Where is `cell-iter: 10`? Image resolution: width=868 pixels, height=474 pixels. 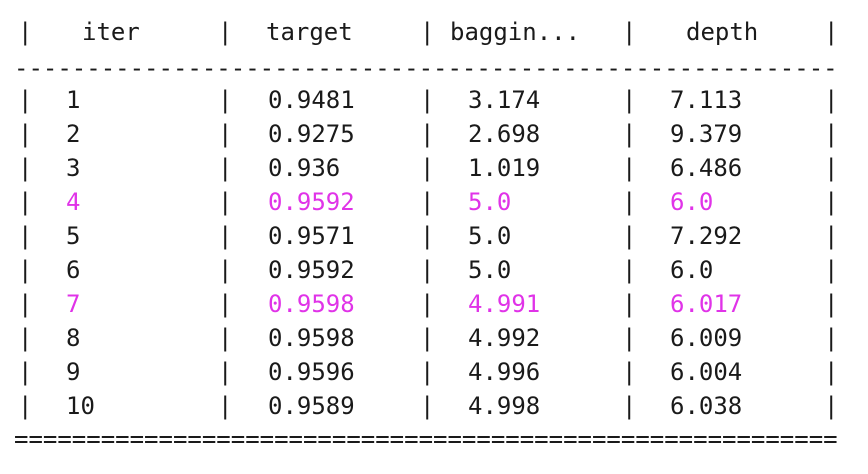
cell-iter: 10 is located at coordinates (80, 406).